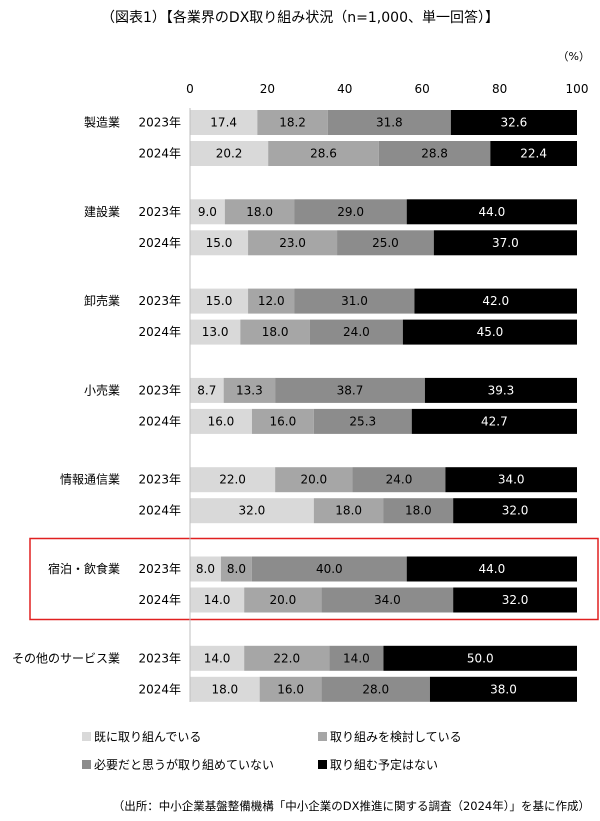 This screenshot has width=600, height=821. I want to click on data-label: 50.0, so click(480, 658).